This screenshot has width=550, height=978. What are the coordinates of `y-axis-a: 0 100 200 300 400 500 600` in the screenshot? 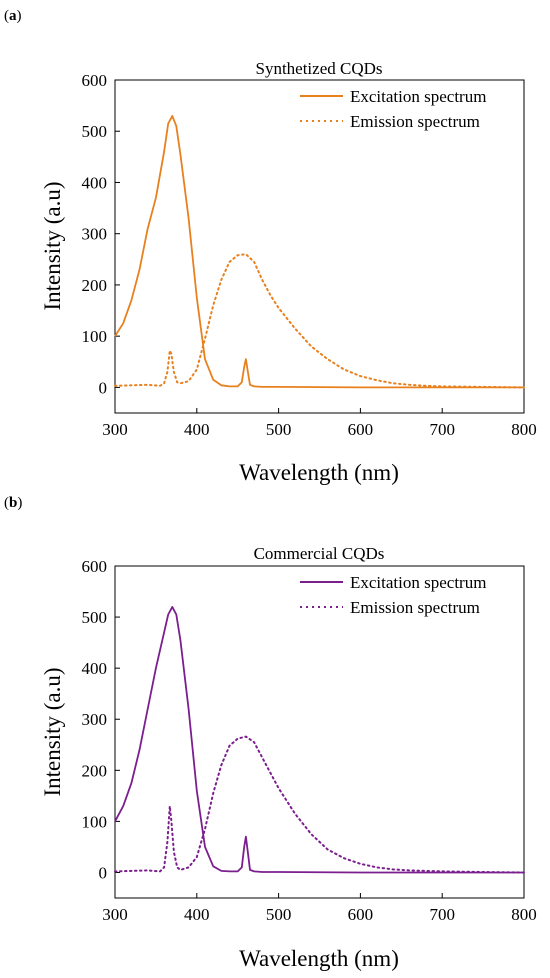 It's located at (101, 234).